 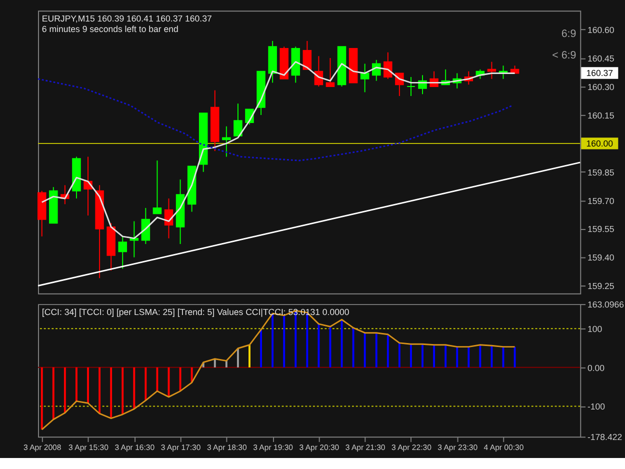 I want to click on y-tick-label: 159.85, so click(x=600, y=172).